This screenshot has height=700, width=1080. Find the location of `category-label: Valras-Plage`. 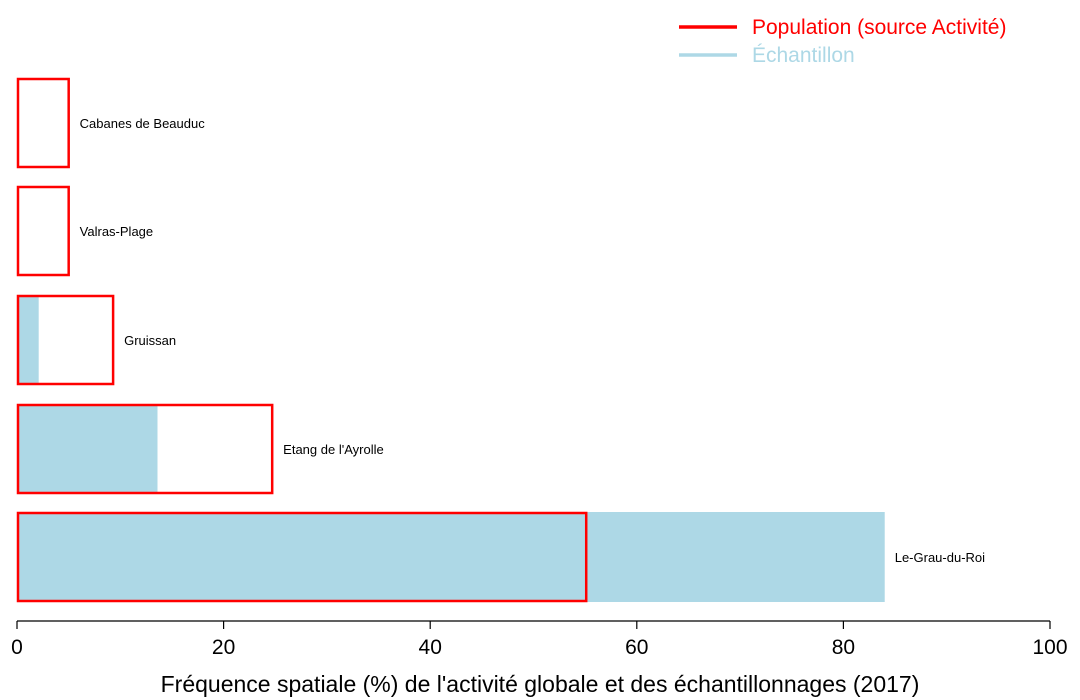

category-label: Valras-Plage is located at coordinates (116, 231).